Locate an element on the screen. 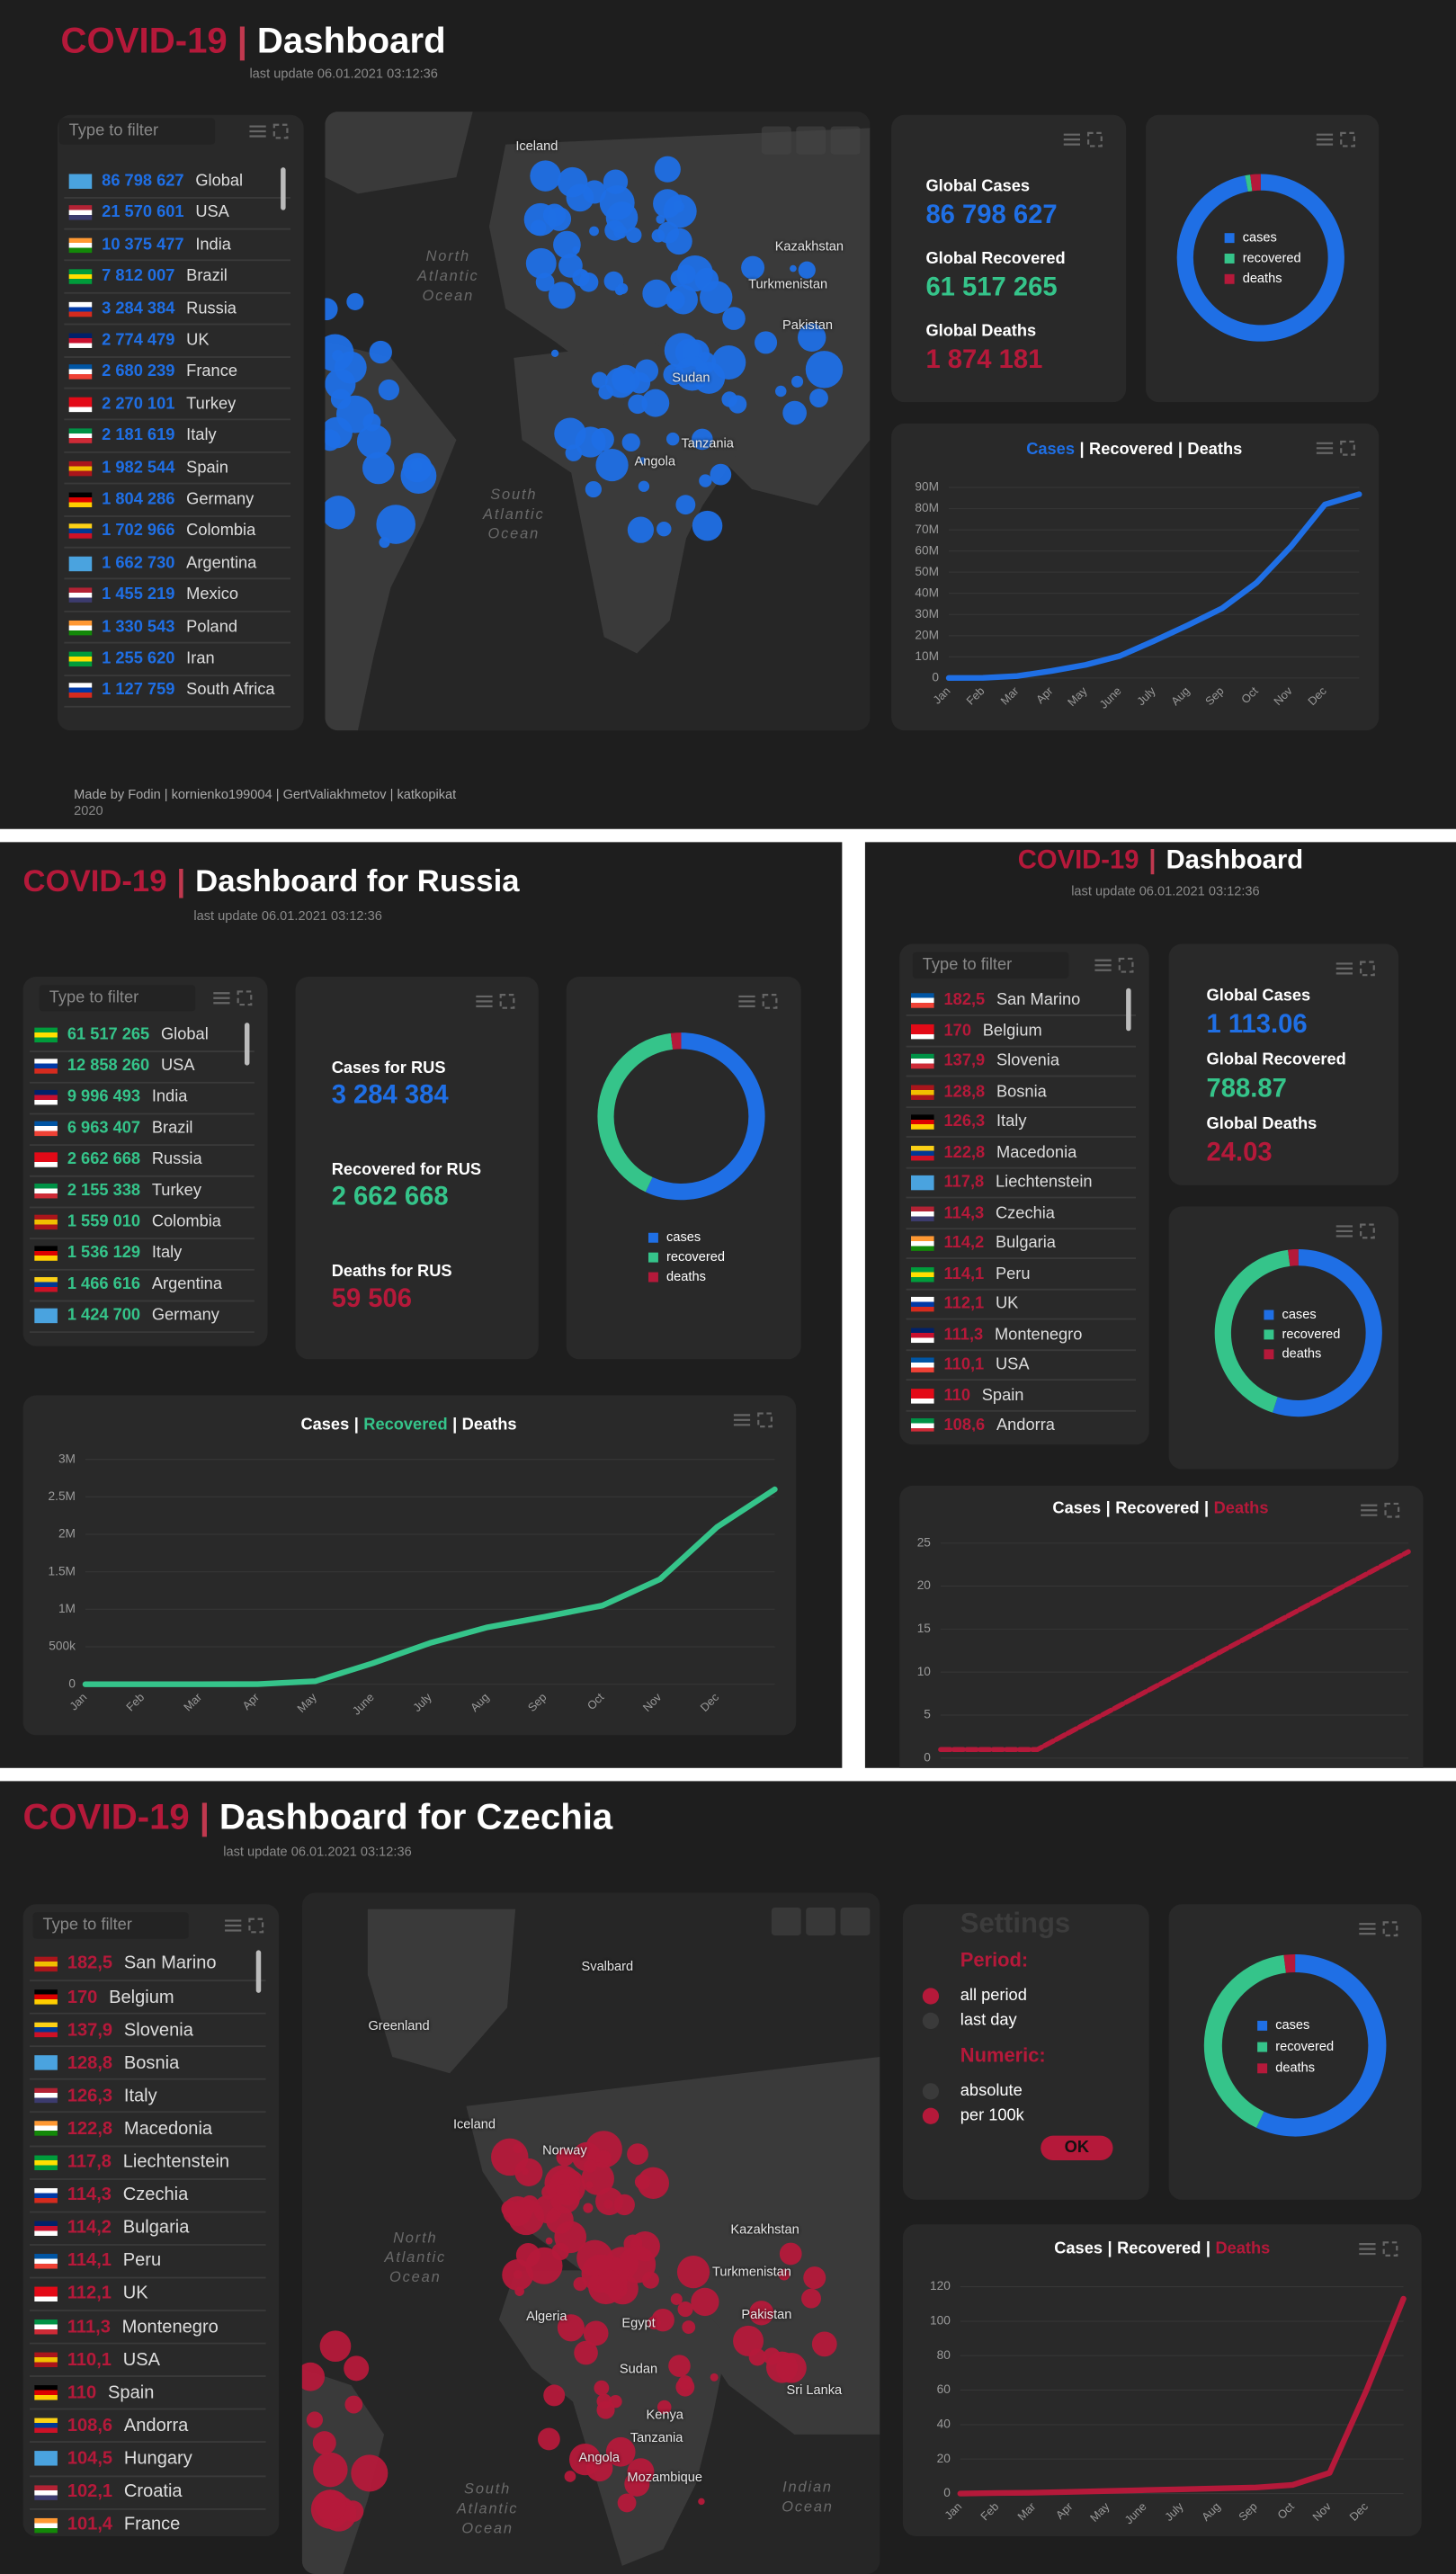 This screenshot has width=1456, height=2574. country-row: 1 466 616 Argentina is located at coordinates (142, 1285).